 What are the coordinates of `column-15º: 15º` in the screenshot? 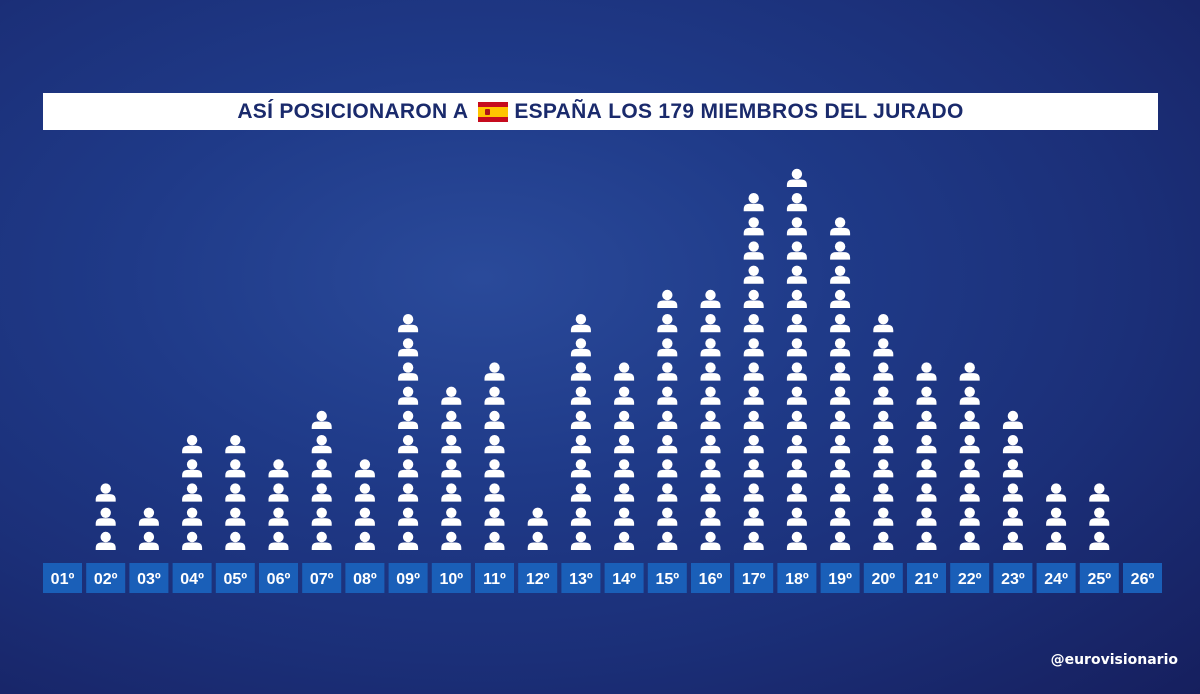 It's located at (667, 441).